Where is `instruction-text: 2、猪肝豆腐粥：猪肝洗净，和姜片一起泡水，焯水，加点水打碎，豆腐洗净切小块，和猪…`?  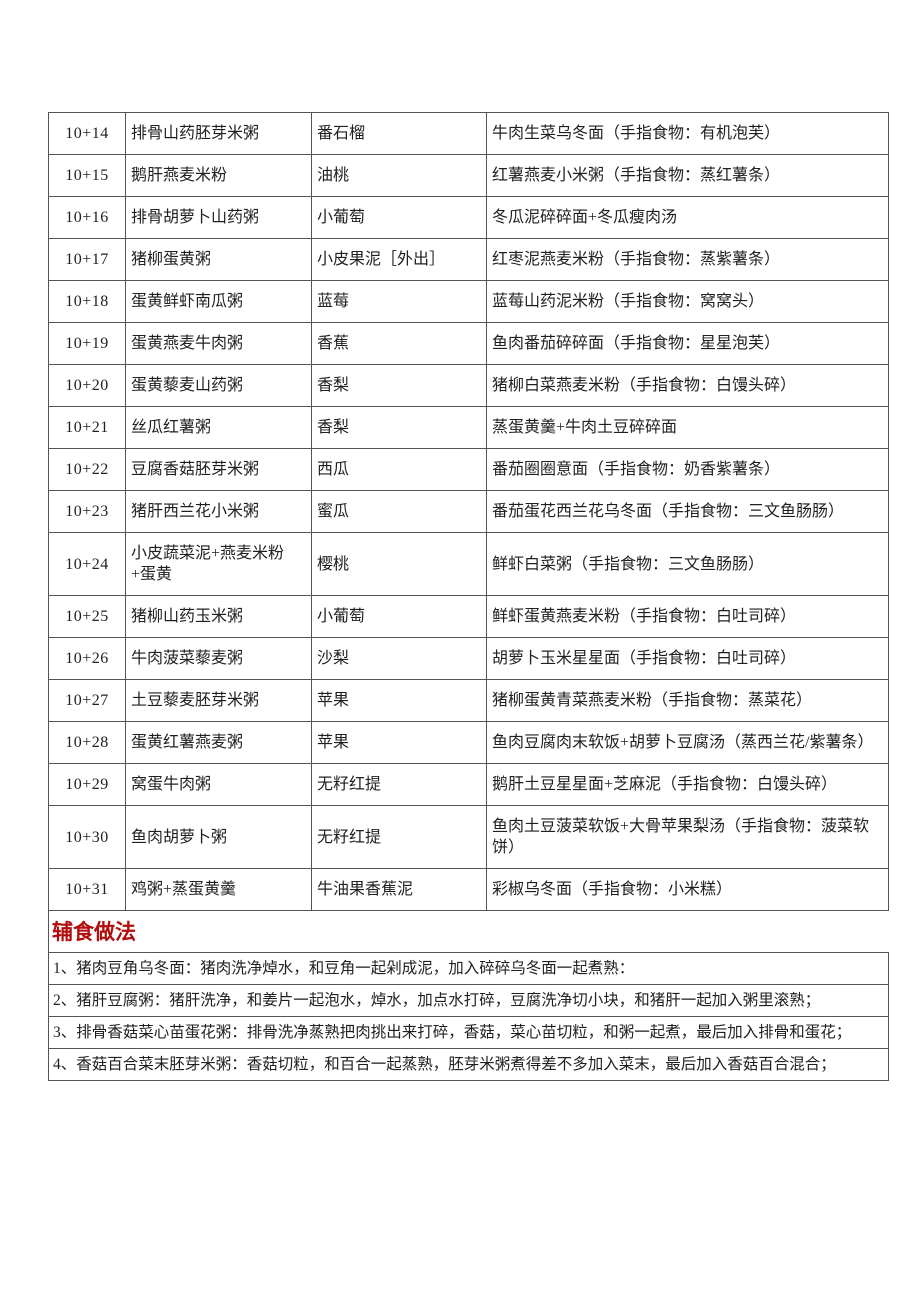
instruction-text: 2、猪肝豆腐粥：猪肝洗净，和姜片一起泡水，焯水，加点水打碎，豆腐洗净切小块，和猪… is located at coordinates (468, 1000).